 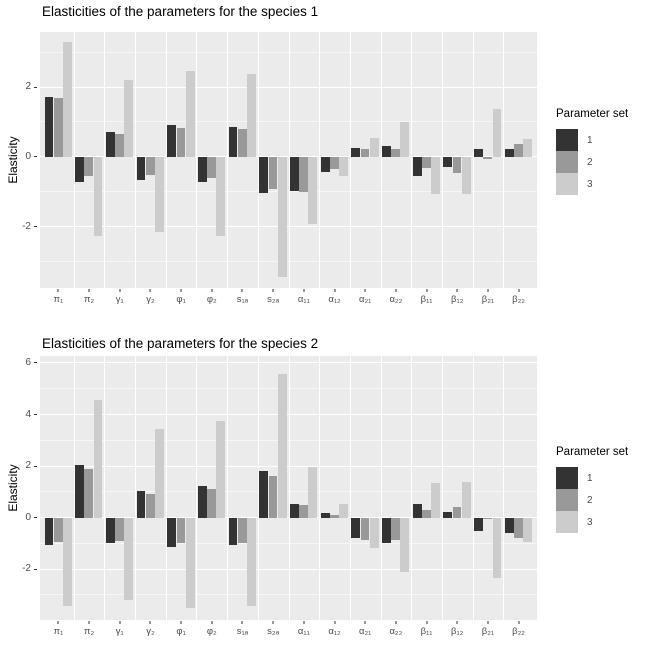 What do you see at coordinates (509, 525) in the screenshot?
I see `bar-β₂₂-set1` at bounding box center [509, 525].